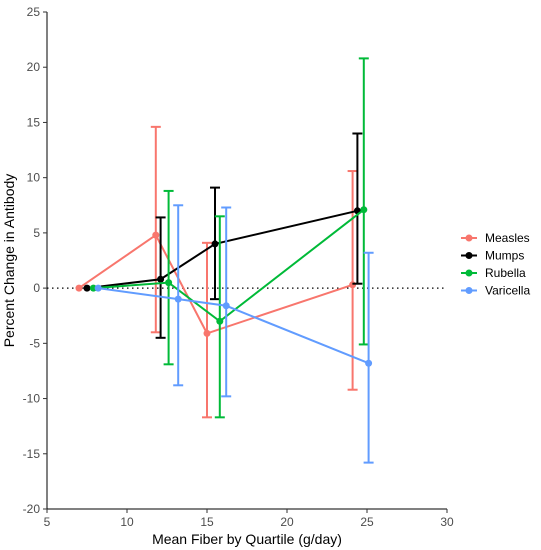 This screenshot has width=541, height=550. Describe the element at coordinates (287, 522) in the screenshot. I see `x-tick-label: 20` at that location.